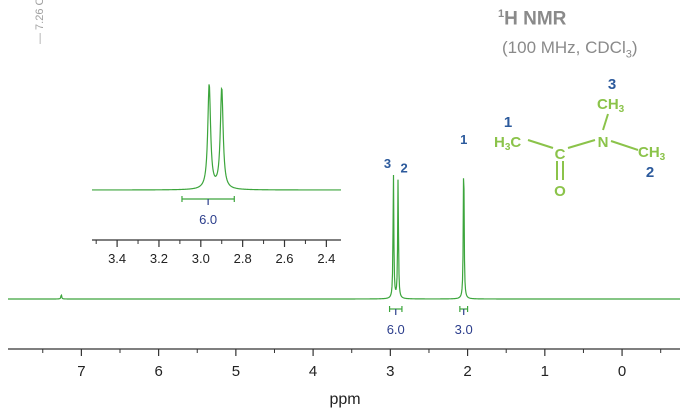 The height and width of the screenshot is (412, 683). I want to click on integral-value: 3.0, so click(464, 329).